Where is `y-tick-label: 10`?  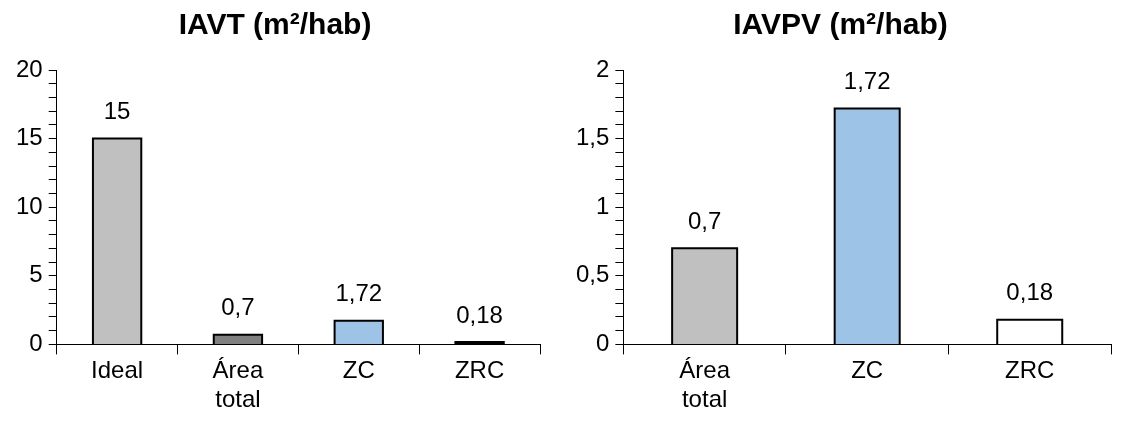
y-tick-label: 10 is located at coordinates (29, 205).